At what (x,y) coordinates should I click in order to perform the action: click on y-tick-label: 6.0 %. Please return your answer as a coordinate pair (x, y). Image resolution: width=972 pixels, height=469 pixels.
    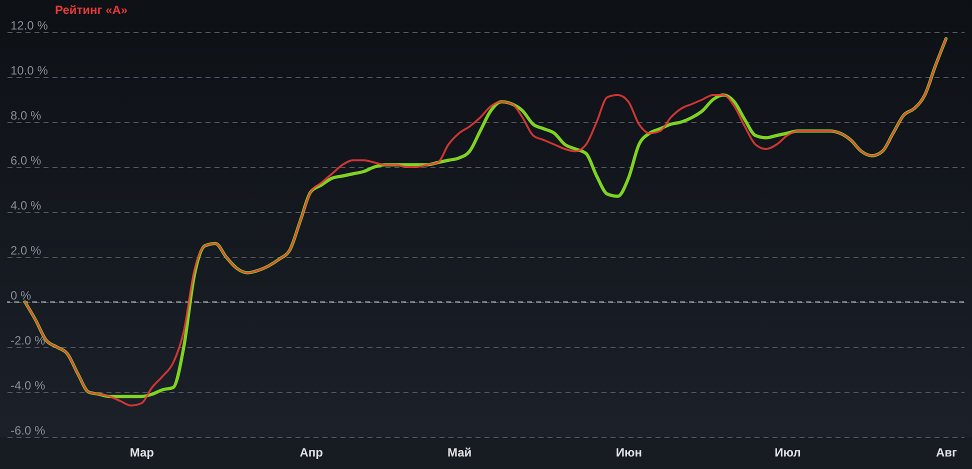
    Looking at the image, I should click on (26, 161).